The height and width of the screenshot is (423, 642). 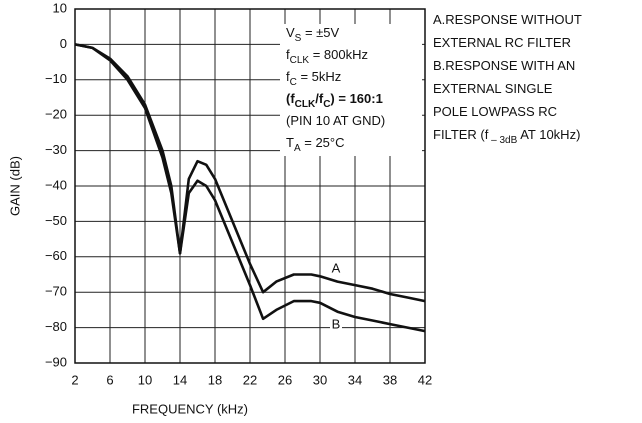 What do you see at coordinates (297, 148) in the screenshot?
I see `text-segment: A` at bounding box center [297, 148].